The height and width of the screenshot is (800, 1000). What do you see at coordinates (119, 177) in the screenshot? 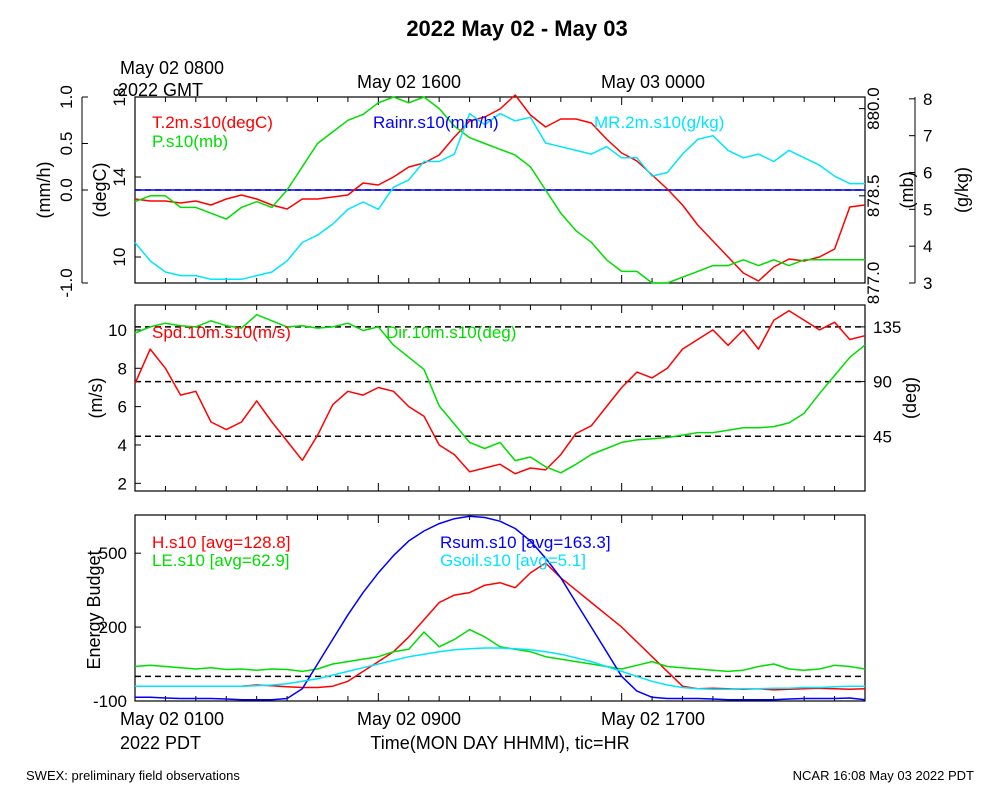
I see `temp-tick-label: 14` at bounding box center [119, 177].